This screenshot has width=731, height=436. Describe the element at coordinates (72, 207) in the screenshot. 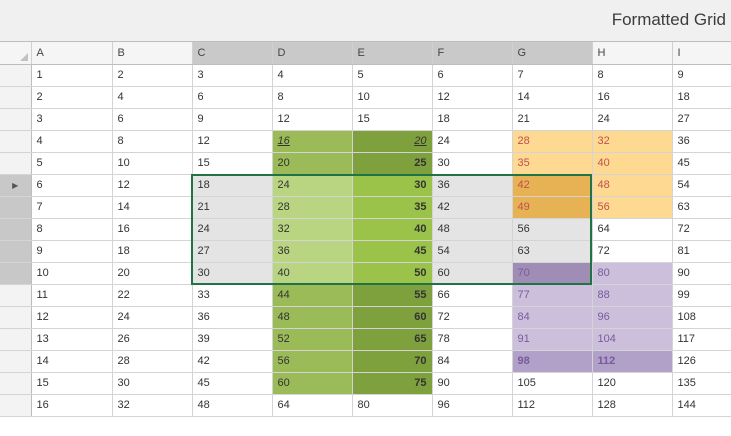

I see `grid-cell: 7` at that location.